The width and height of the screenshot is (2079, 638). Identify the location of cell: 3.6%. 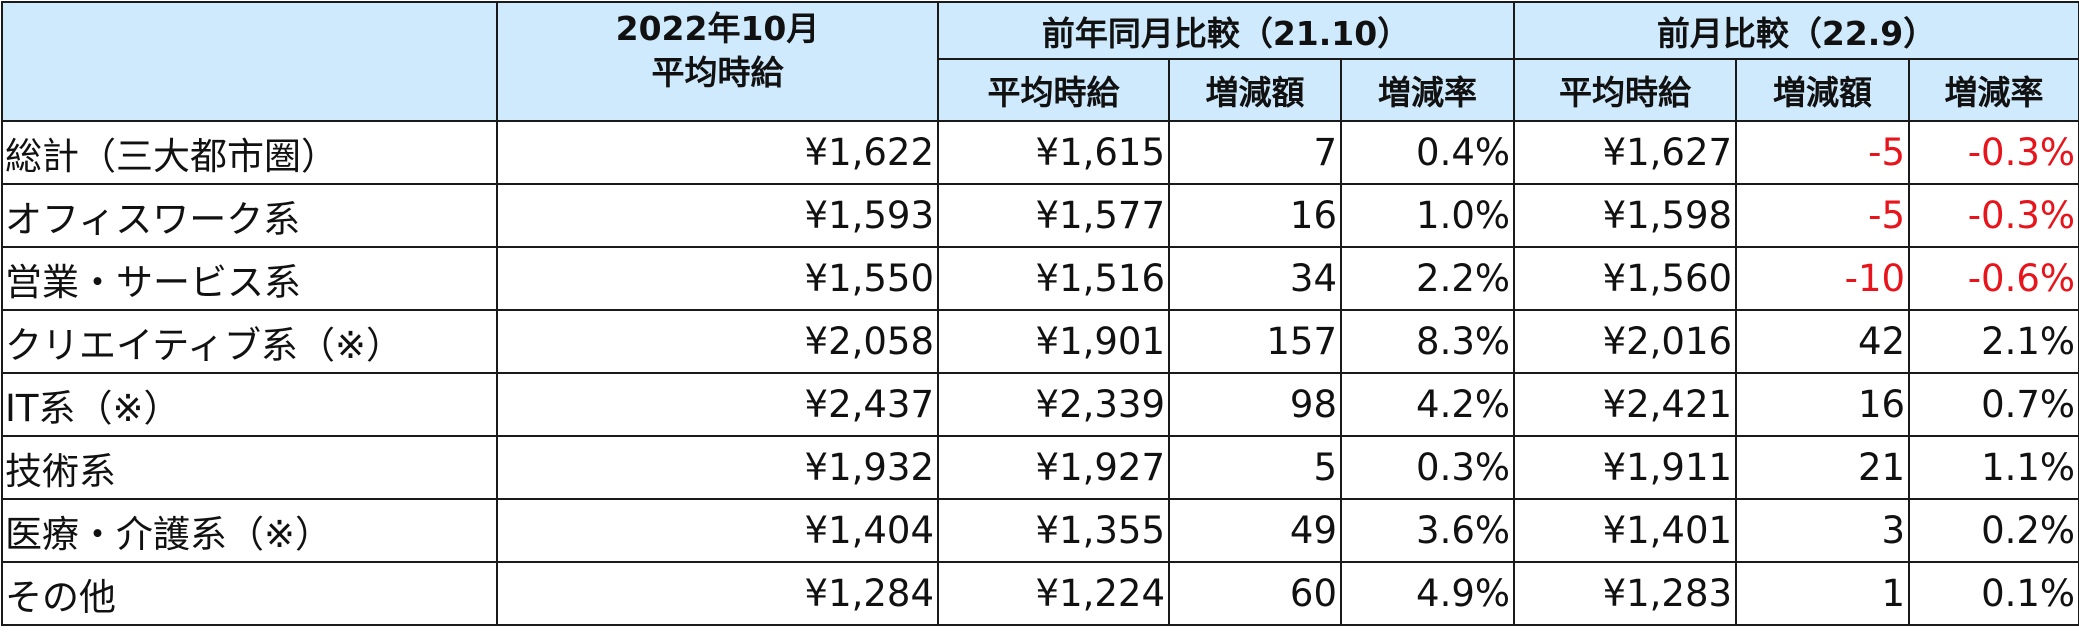
(1427, 530).